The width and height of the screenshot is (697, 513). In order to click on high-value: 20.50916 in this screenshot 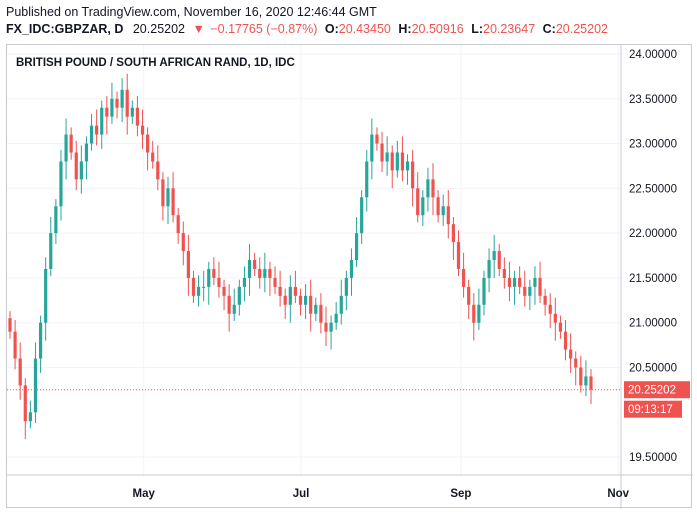, I will do `click(437, 29)`.